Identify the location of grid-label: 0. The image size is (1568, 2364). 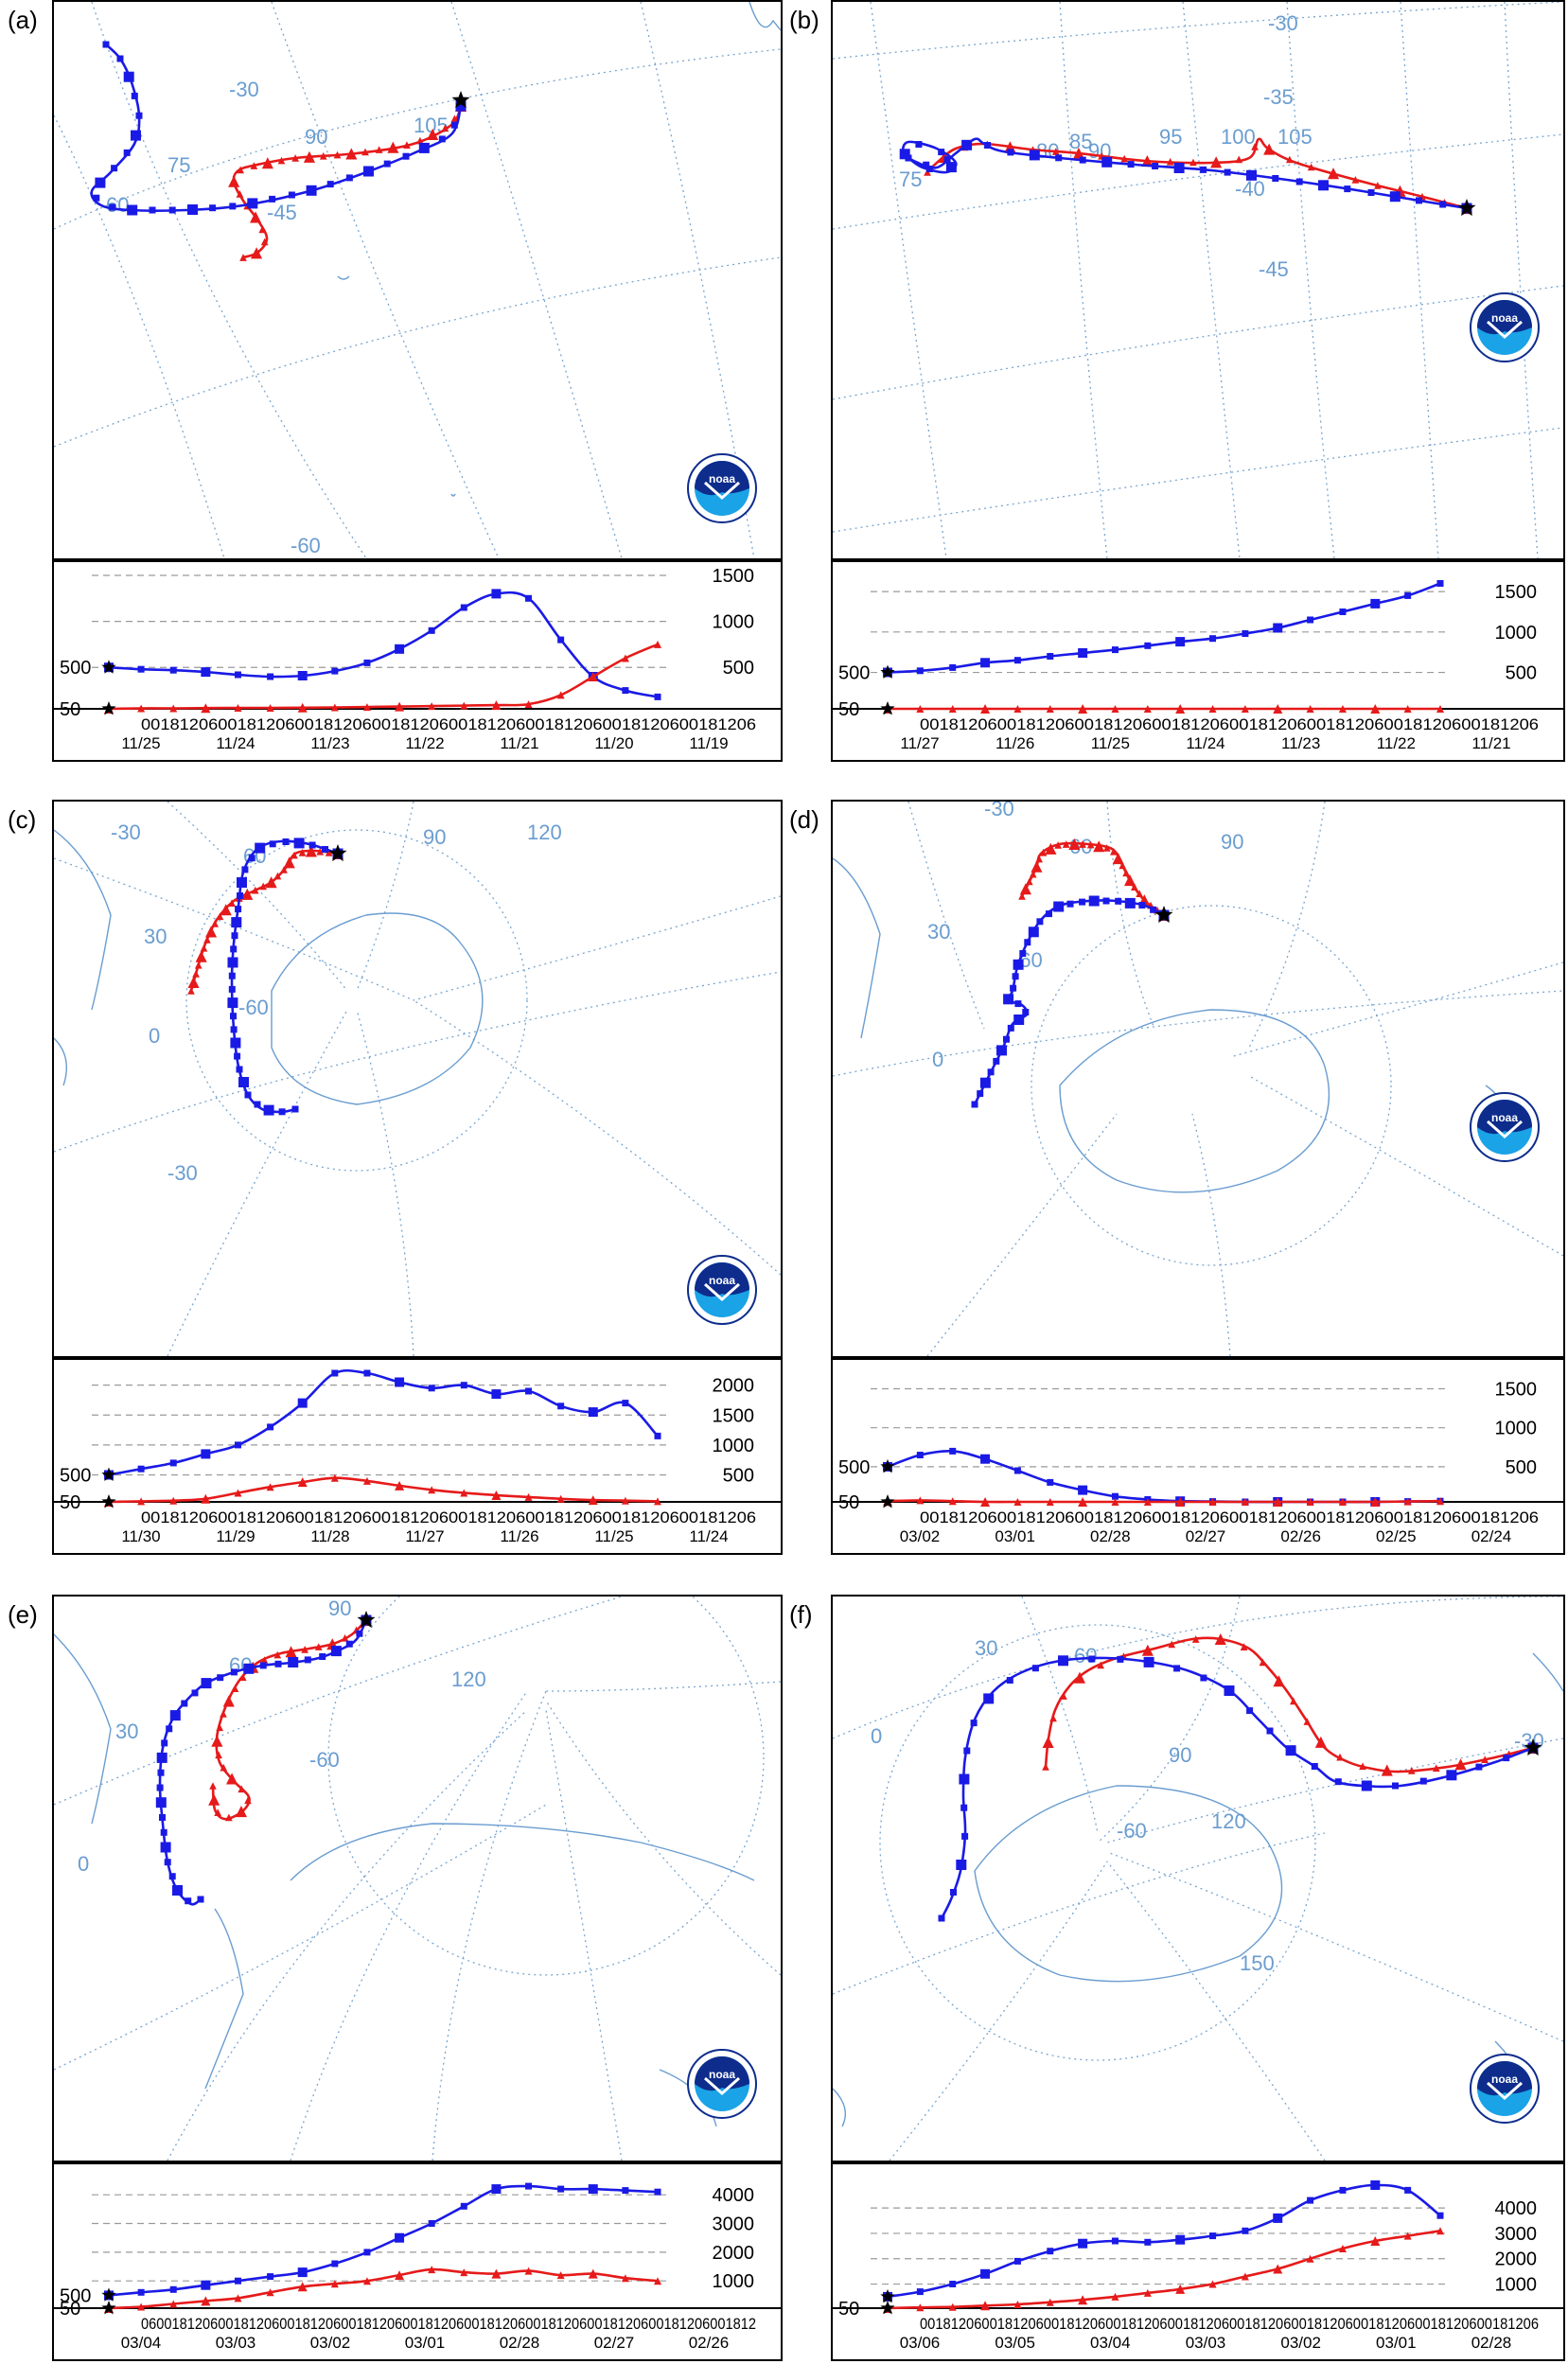
(154, 1036).